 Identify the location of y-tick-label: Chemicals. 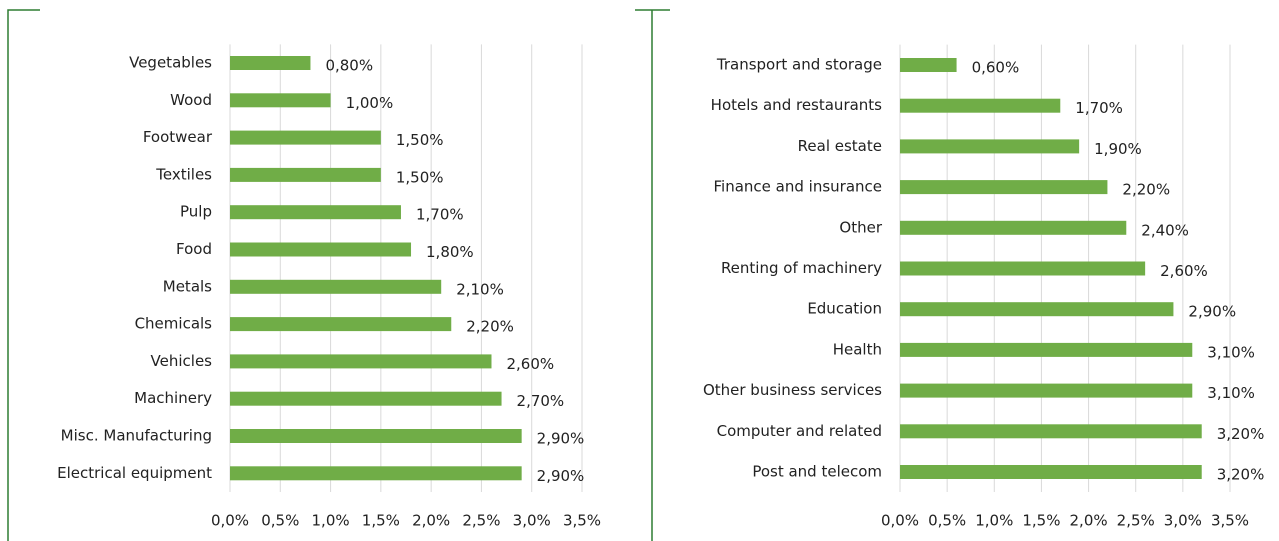
(174, 324).